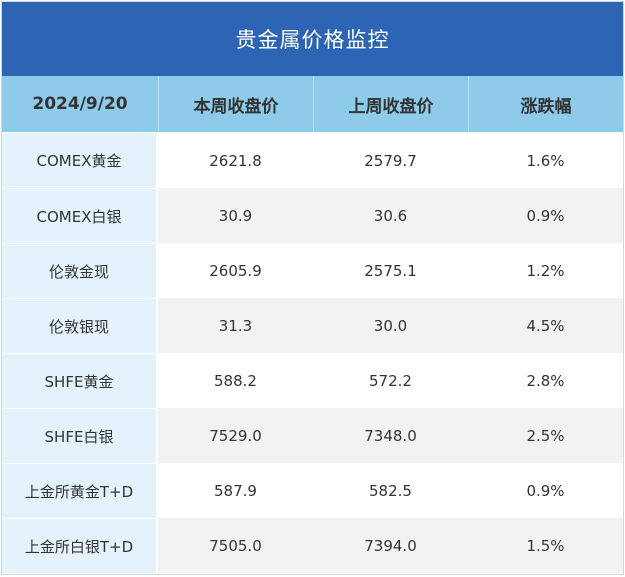  I want to click on table-row: SHFE白银 7529.0 7348.0 2.5%, so click(312, 435).